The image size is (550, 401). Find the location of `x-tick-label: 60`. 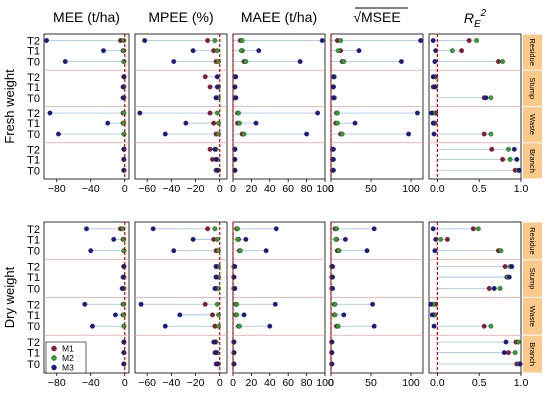

x-tick-label: 60 is located at coordinates (288, 383).